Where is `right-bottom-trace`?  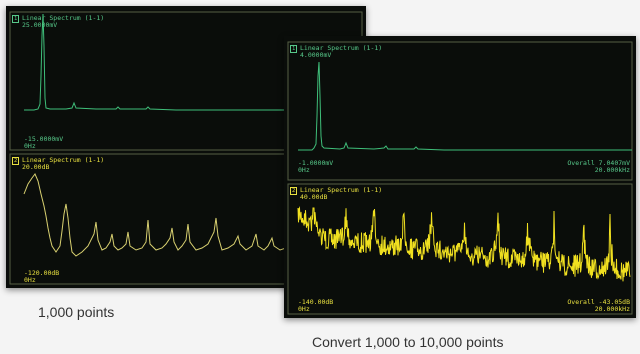
right-bottom-trace is located at coordinates (464, 244).